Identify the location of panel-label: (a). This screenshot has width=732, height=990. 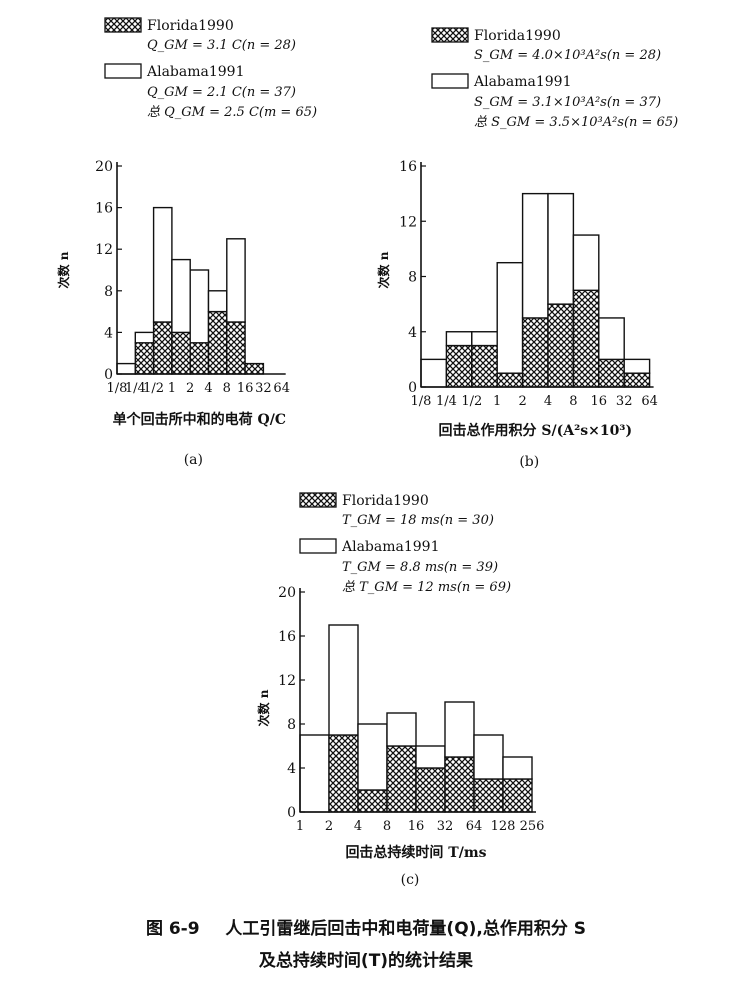
(193, 460).